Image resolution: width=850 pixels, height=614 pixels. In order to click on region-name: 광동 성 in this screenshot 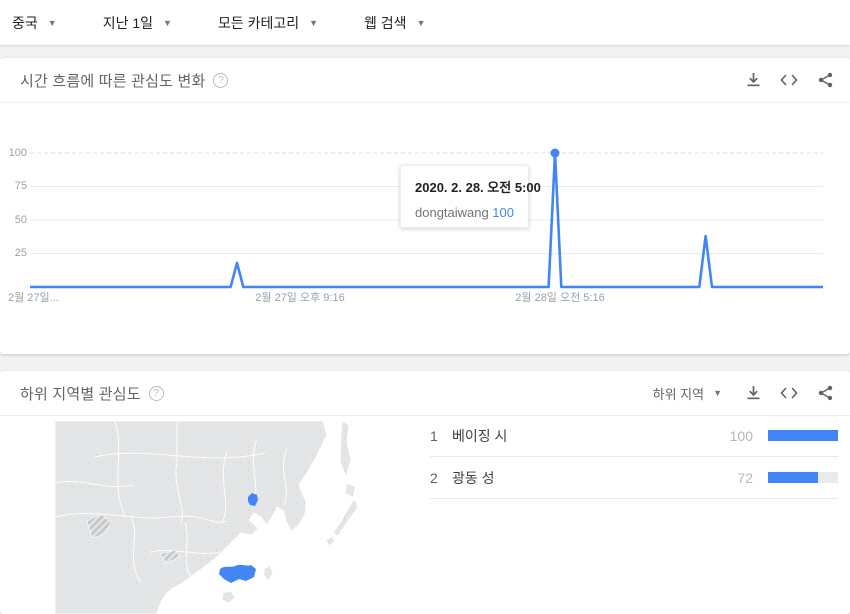, I will do `click(473, 477)`.